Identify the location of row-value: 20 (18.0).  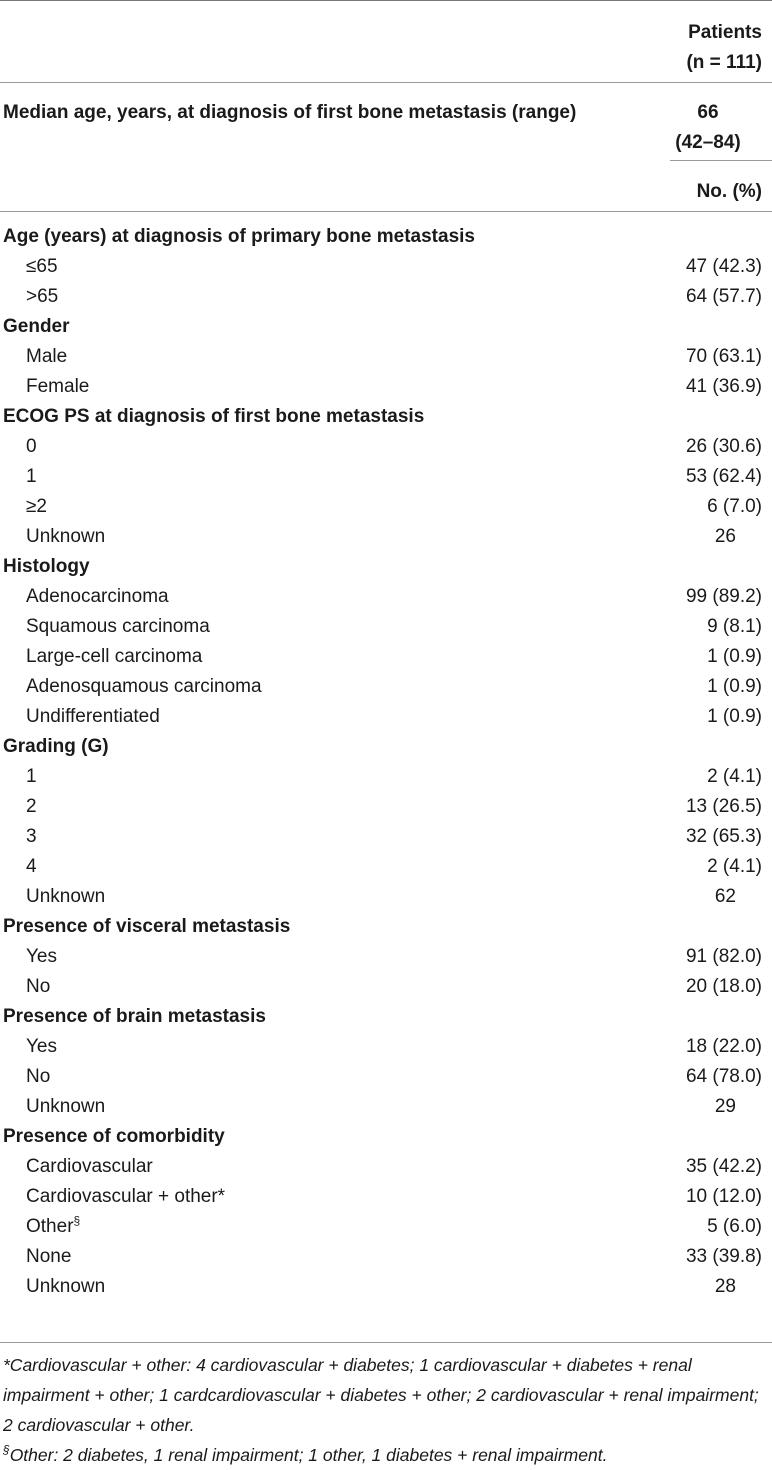
(723, 986).